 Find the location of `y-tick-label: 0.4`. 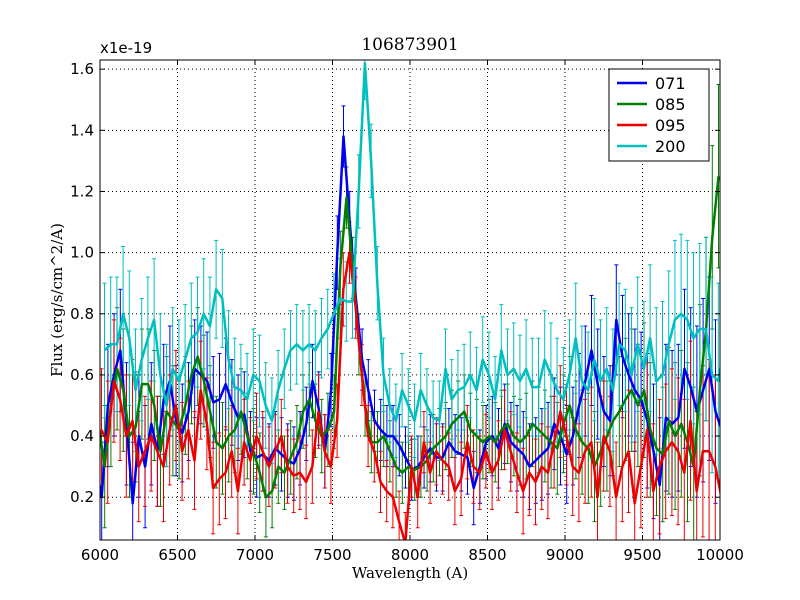

y-tick-label: 0.4 is located at coordinates (82, 436).